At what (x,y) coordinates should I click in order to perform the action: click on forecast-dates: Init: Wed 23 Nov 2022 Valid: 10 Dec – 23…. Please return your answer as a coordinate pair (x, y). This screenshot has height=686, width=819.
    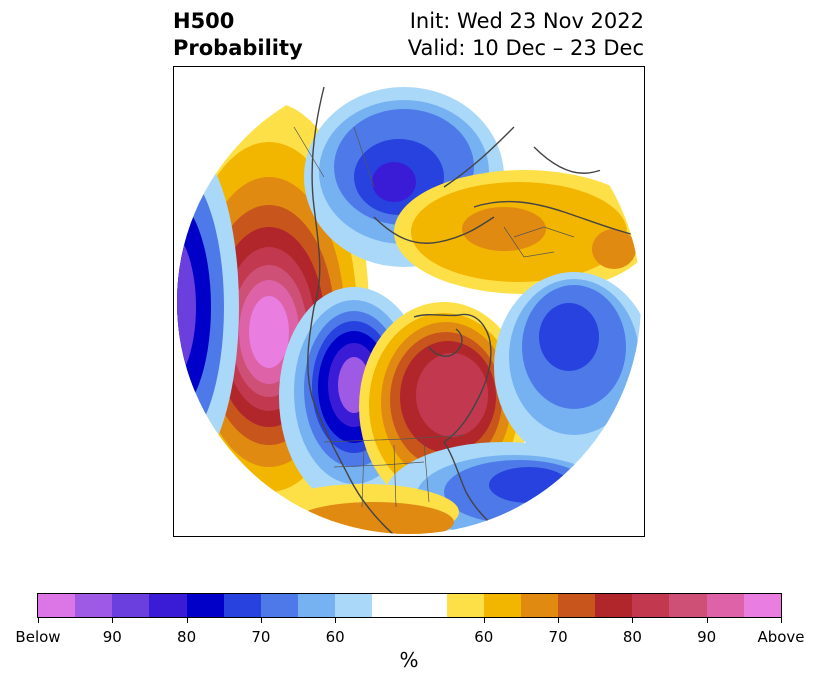
    Looking at the image, I should click on (526, 35).